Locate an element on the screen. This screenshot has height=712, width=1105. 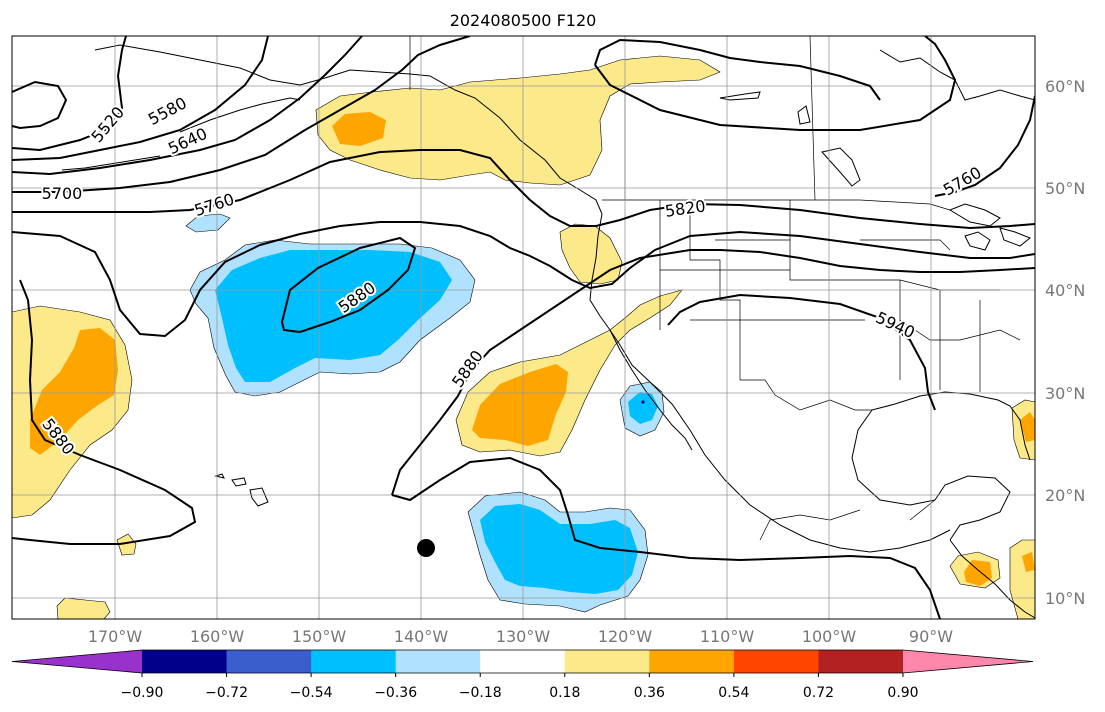
lon-label: 150°W is located at coordinates (319, 636).